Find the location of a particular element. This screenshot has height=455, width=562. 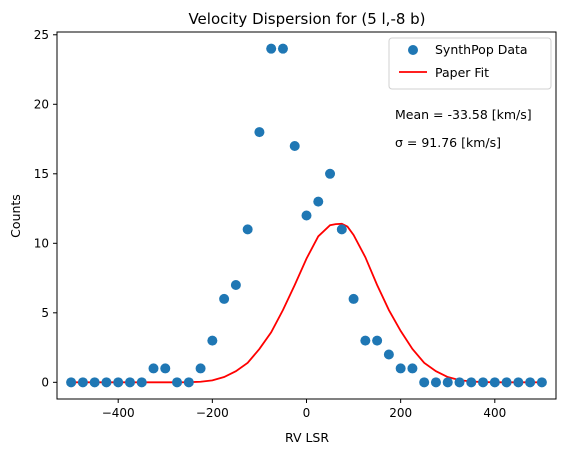

legend-label-paper-fit: Paper Fit is located at coordinates (462, 72).